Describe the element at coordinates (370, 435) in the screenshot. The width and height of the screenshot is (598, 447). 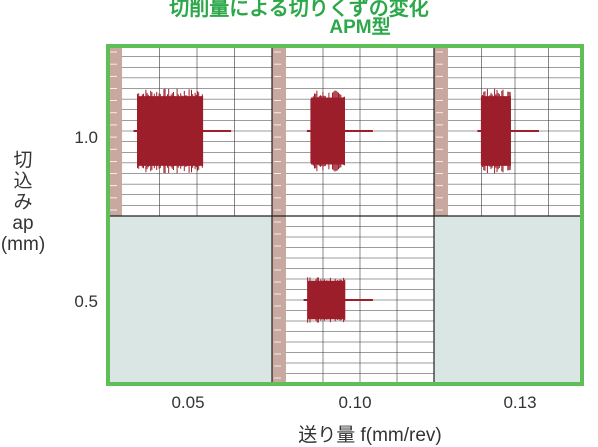
I see `x-axis-label: 送り量 f(mm/rev)` at that location.